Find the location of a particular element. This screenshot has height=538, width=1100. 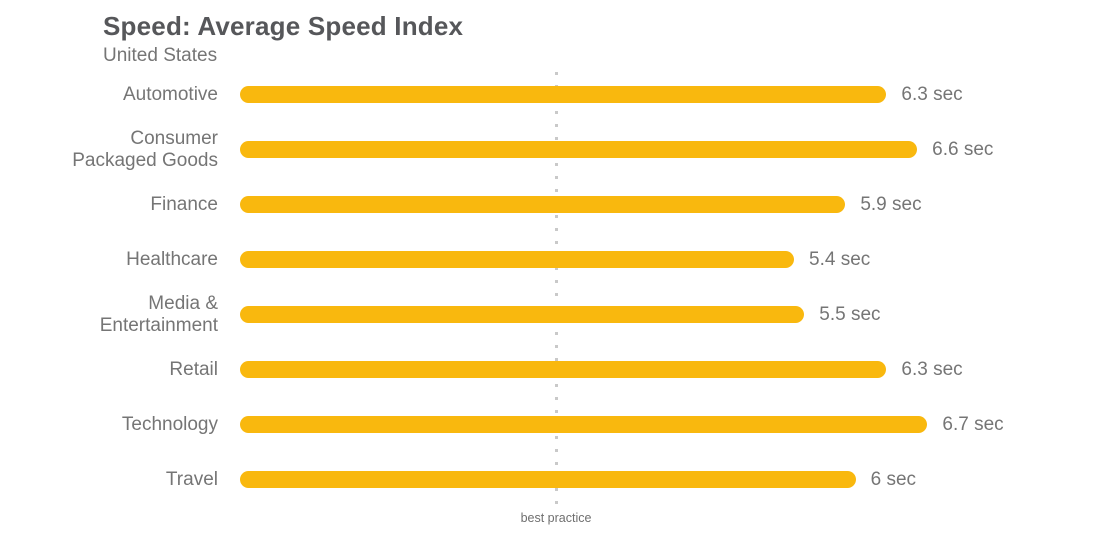

bar-row: Technology 6.7 sec is located at coordinates (550, 424).